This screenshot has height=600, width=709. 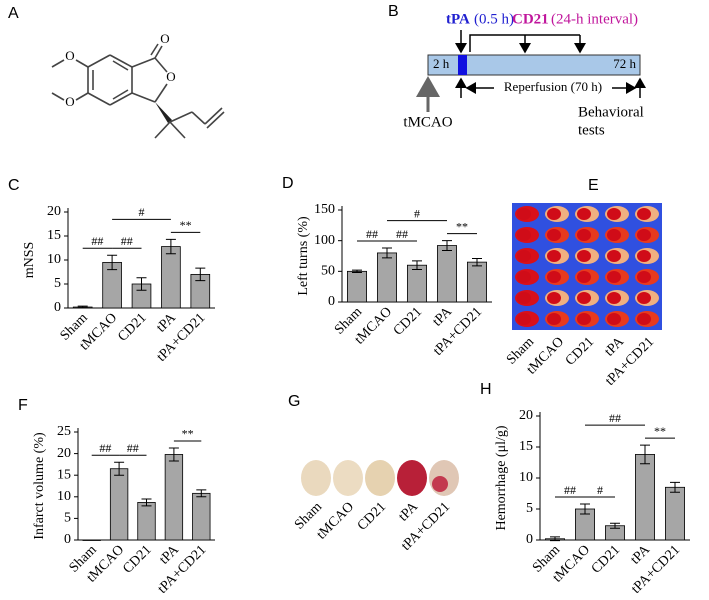 What do you see at coordinates (458, 19) in the screenshot?
I see `timeline-label: tPA` at bounding box center [458, 19].